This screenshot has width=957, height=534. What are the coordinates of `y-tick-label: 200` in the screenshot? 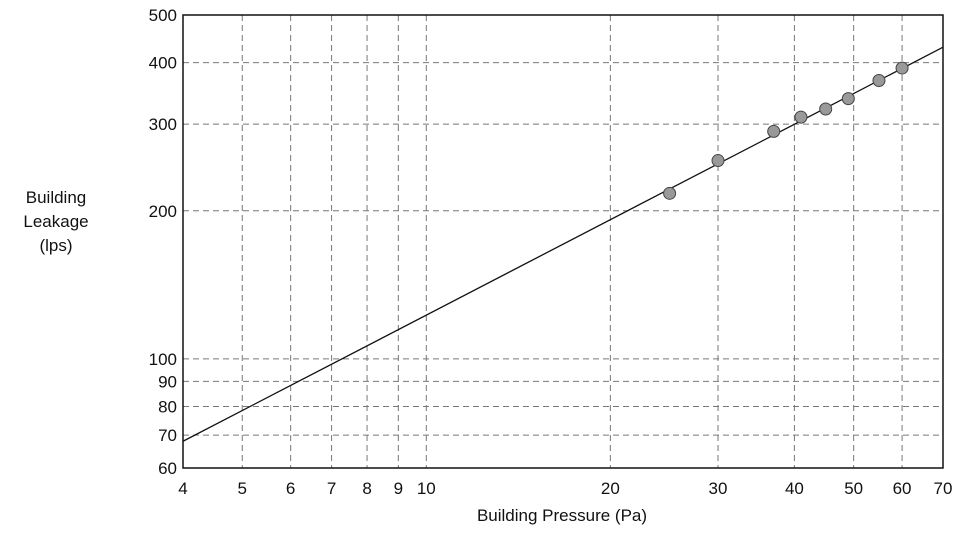 It's located at (163, 211).